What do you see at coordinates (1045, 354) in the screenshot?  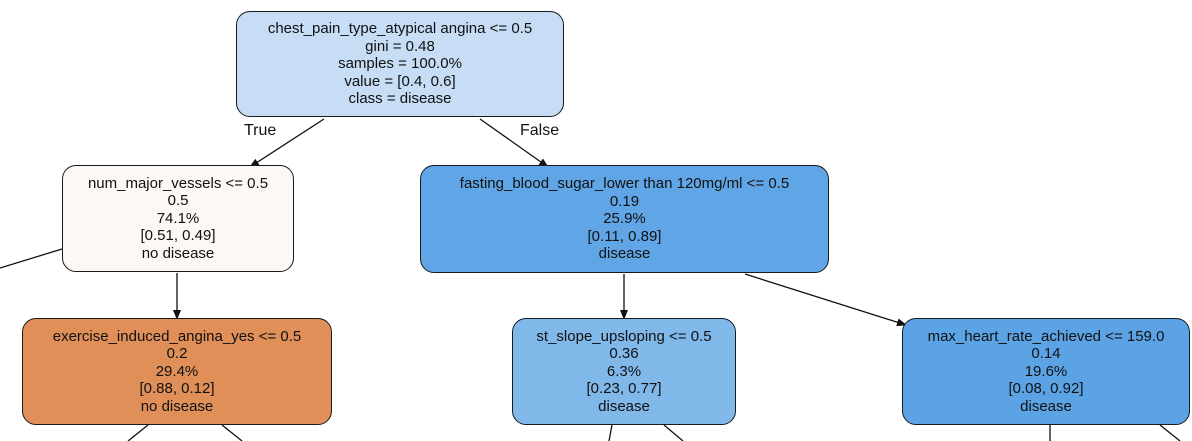 I see `node-right-child-line-2: 0.14` at bounding box center [1045, 354].